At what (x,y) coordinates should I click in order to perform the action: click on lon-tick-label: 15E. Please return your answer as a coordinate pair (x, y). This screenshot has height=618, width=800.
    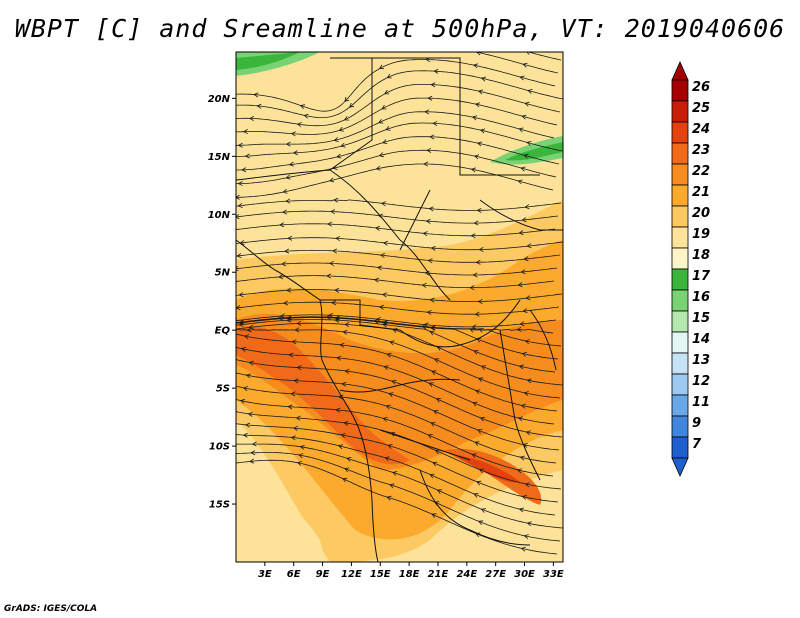
    Looking at the image, I should click on (380, 574).